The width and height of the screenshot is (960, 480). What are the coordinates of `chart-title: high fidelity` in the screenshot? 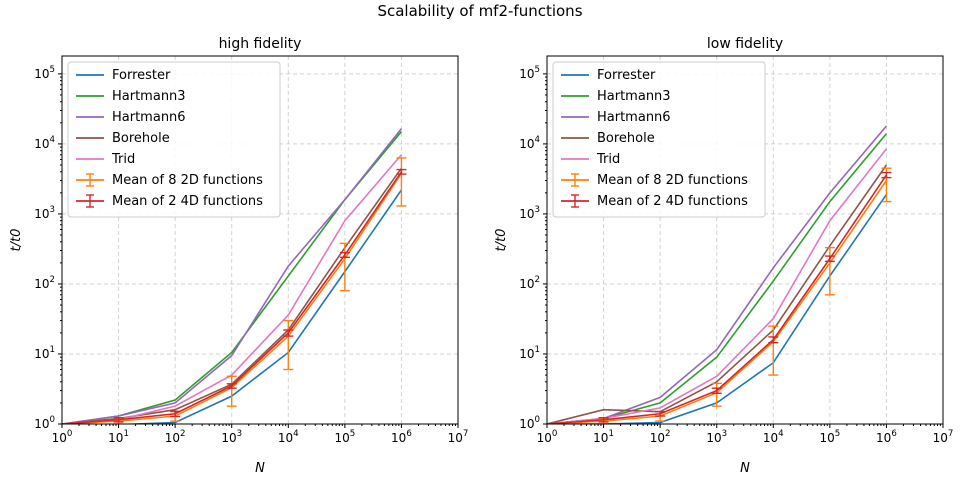 It's located at (260, 44).